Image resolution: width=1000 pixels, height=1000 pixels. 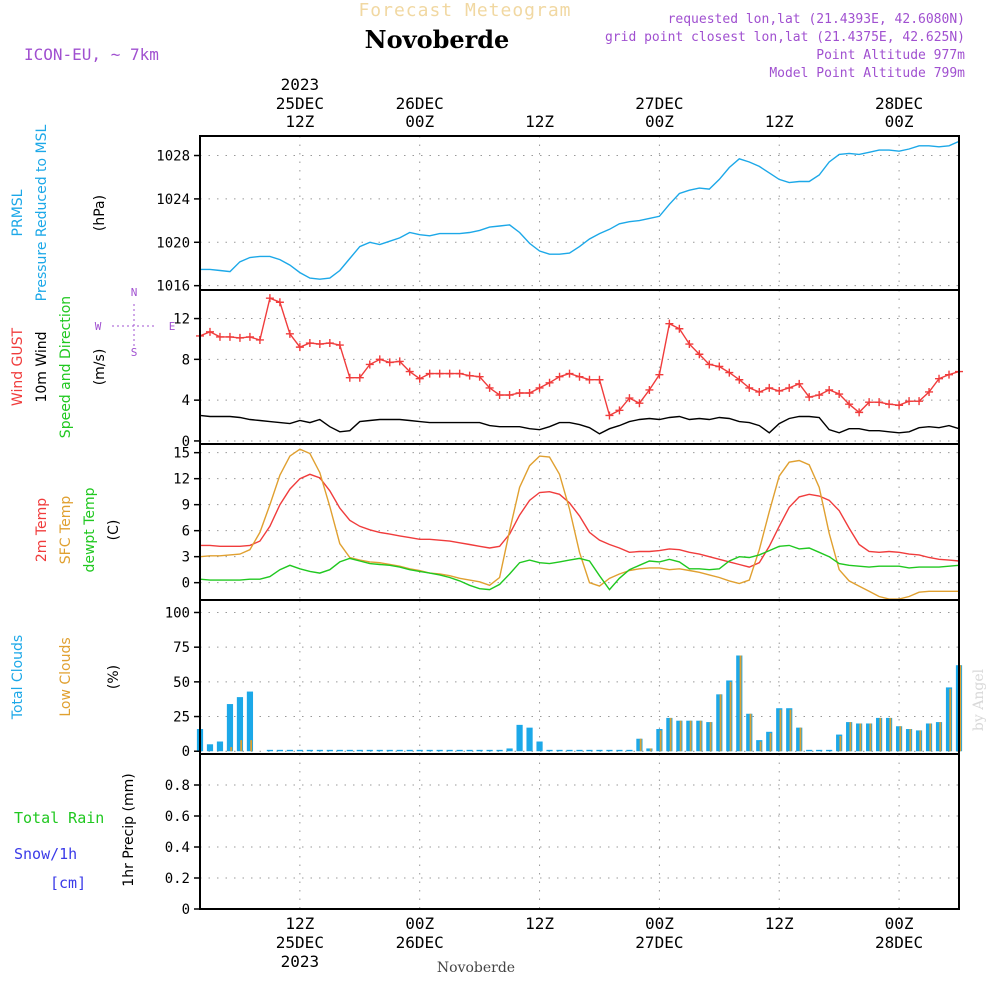 I want to click on time-label-top: 2023, so click(x=300, y=84).